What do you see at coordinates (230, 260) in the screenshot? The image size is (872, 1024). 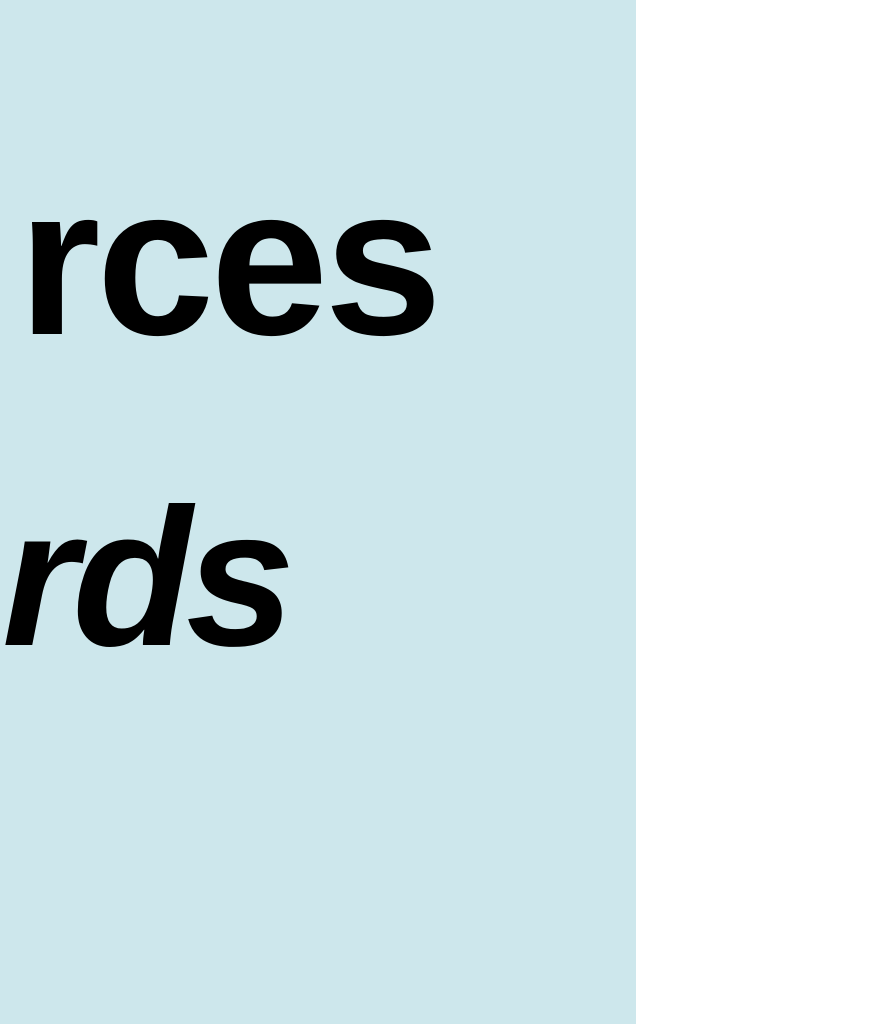 I see `heading-fragment-rces: rces` at bounding box center [230, 260].